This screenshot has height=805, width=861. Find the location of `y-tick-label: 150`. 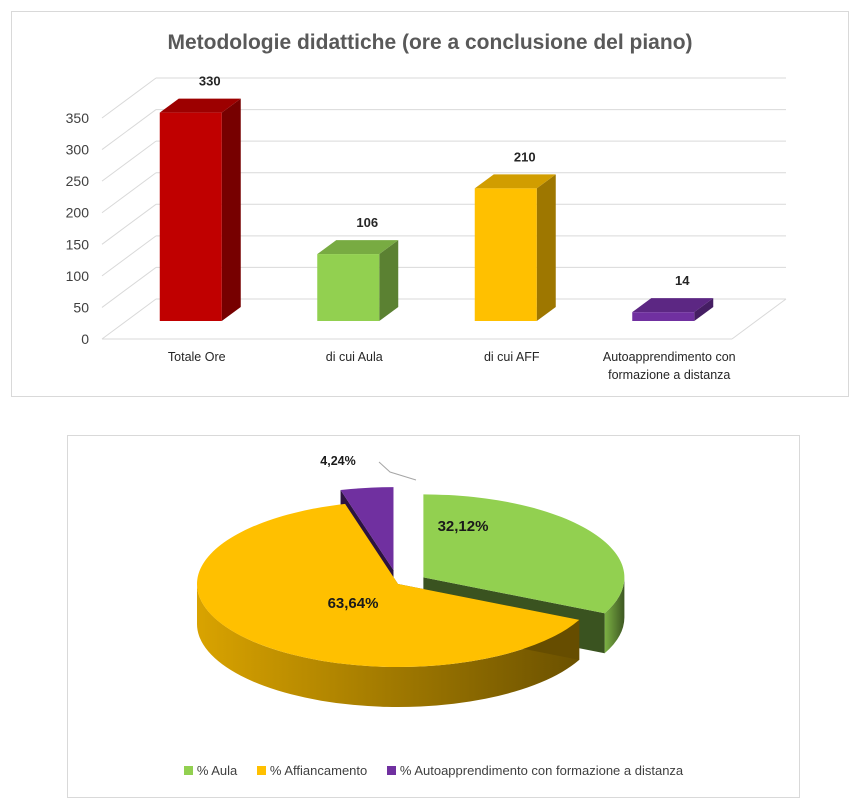

y-tick-label: 150 is located at coordinates (78, 244).